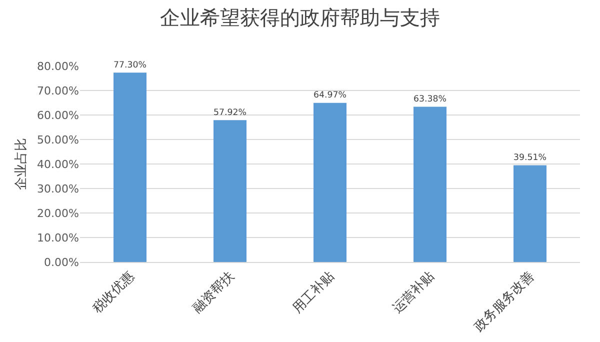 This screenshot has height=342, width=600. Describe the element at coordinates (58, 66) in the screenshot. I see `y-tick-label: 80.00%` at that location.